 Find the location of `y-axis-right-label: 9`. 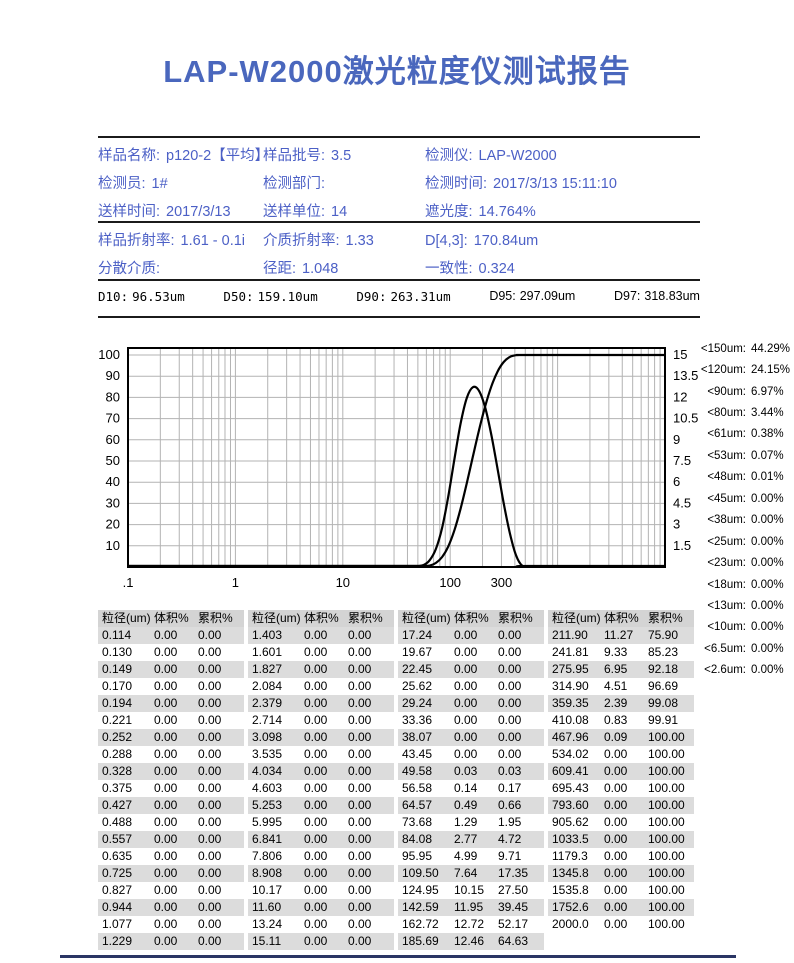

y-axis-right-label: 9 is located at coordinates (676, 439).